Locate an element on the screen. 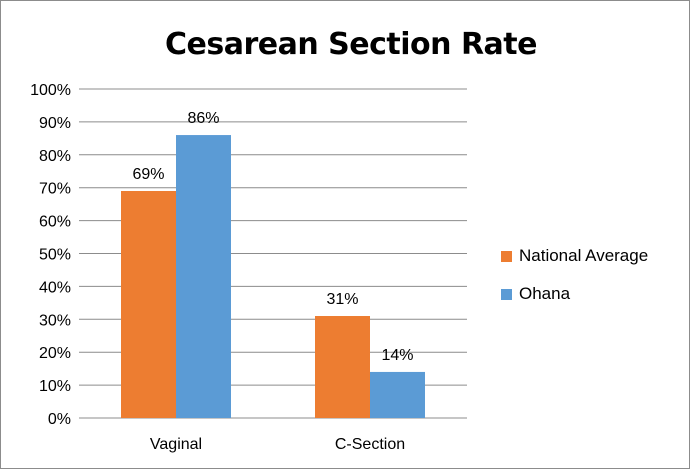  y-tick-label: 0% is located at coordinates (59, 419).